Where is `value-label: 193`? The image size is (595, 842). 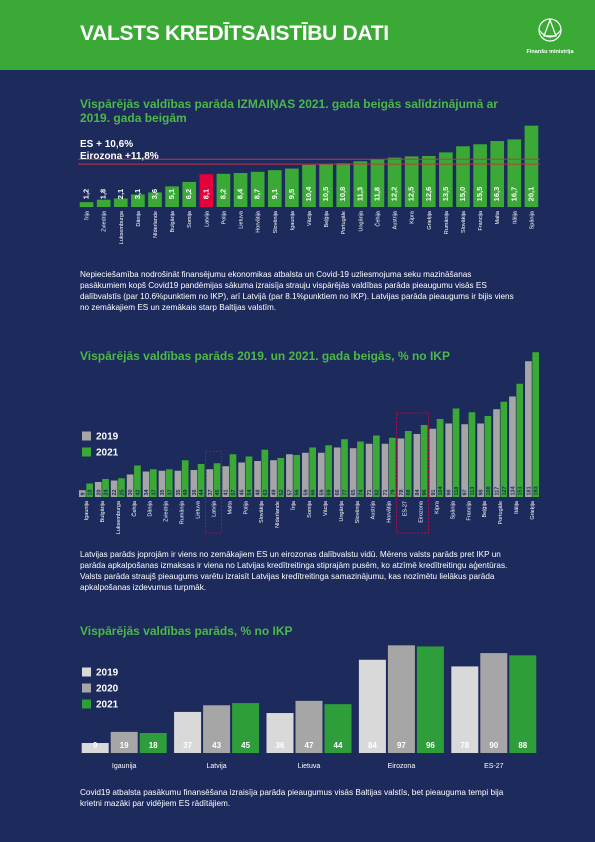 value-label: 193 is located at coordinates (537, 490).